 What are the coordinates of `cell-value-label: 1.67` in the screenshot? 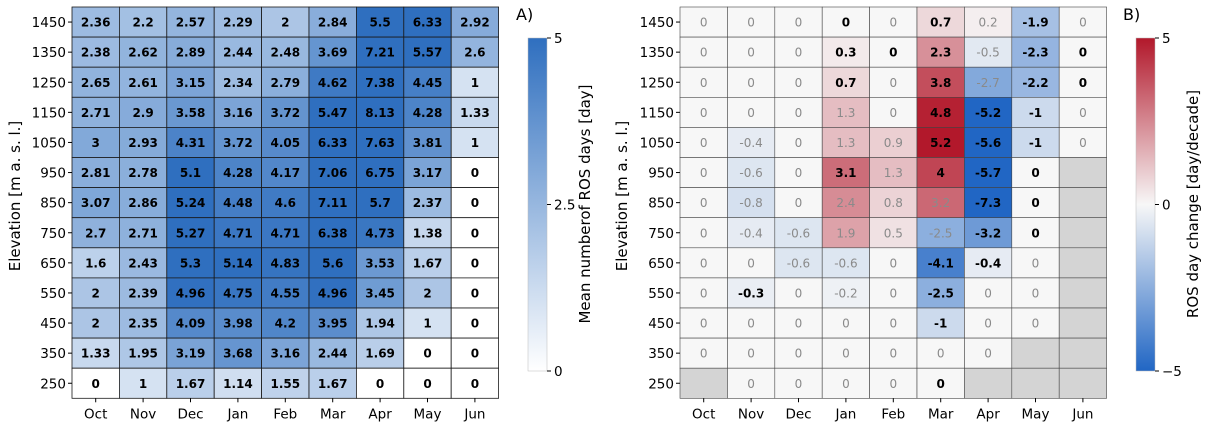 It's located at (333, 384).